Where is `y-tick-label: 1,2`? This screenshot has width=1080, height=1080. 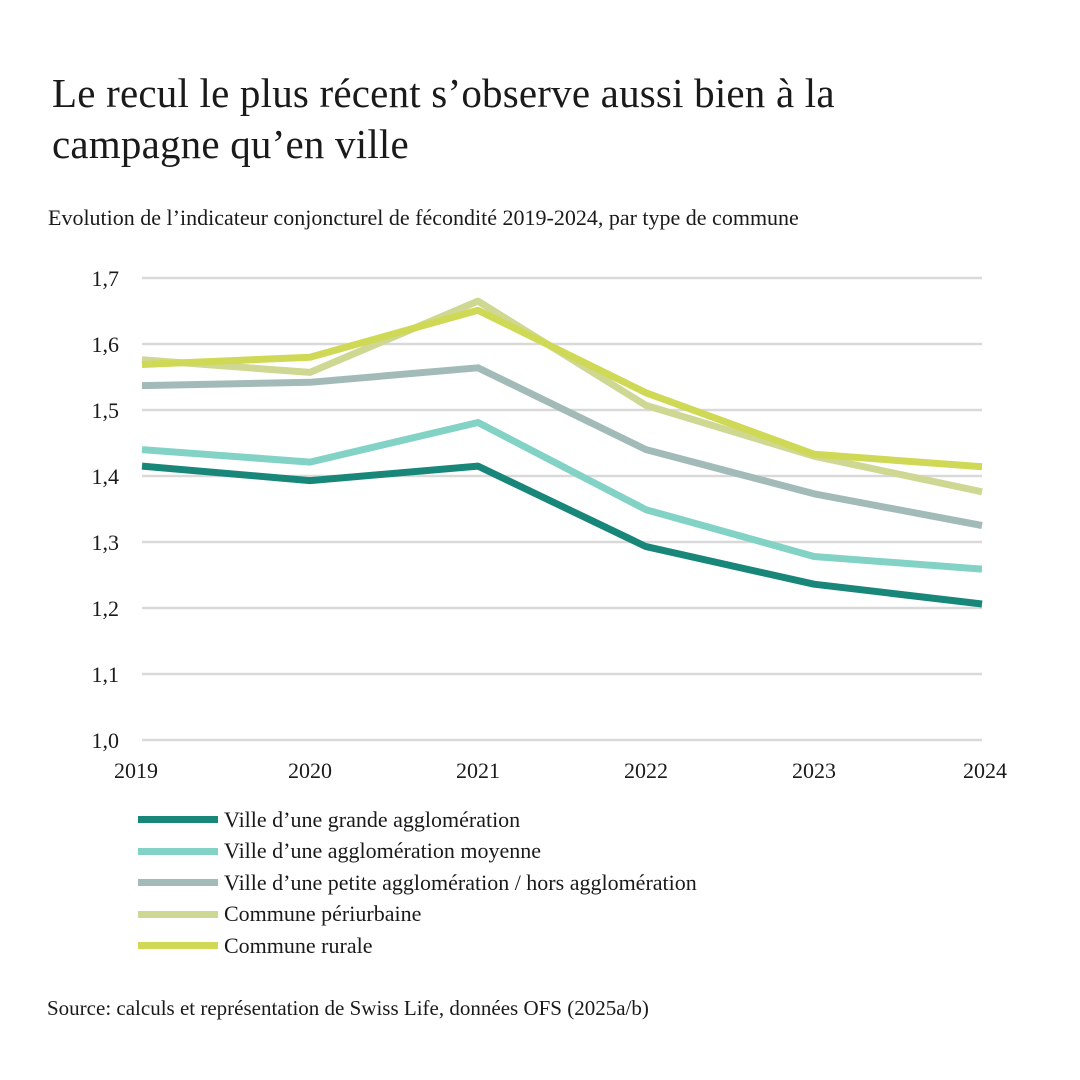
y-tick-label: 1,2 is located at coordinates (106, 608).